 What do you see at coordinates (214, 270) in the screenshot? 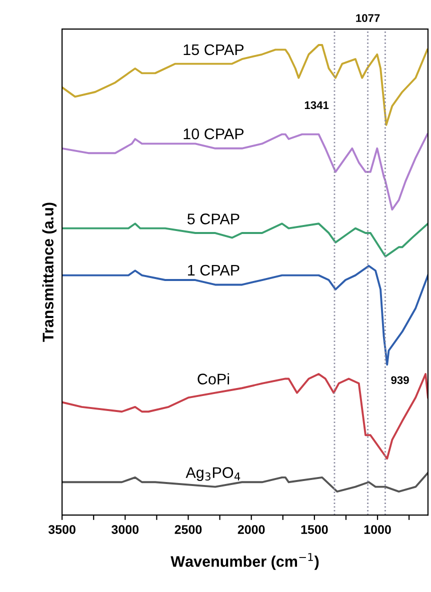
I see `series-label: 1 CPAP` at bounding box center [214, 270].